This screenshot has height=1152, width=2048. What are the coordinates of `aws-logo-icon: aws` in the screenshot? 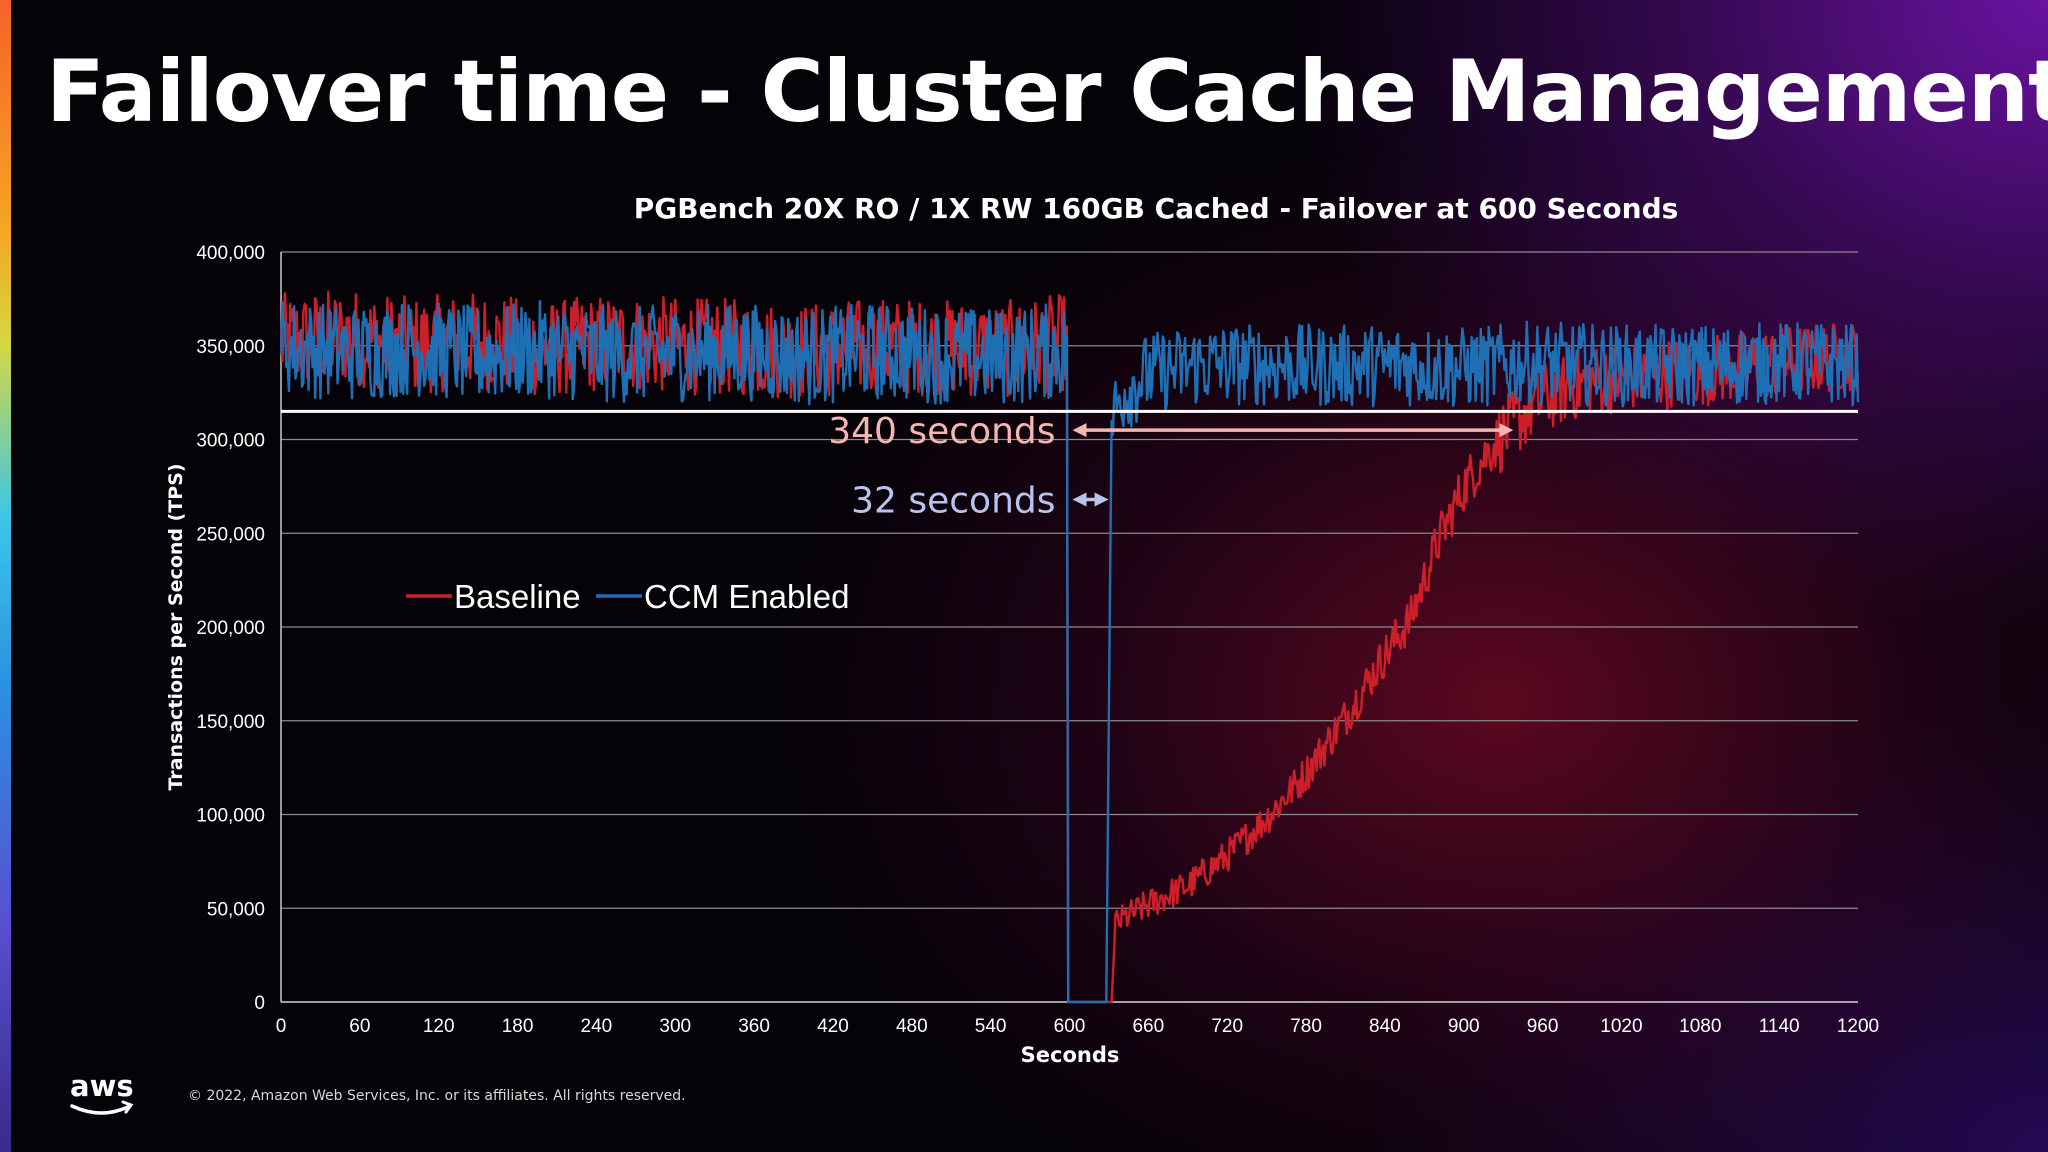 It's located at (102, 1092).